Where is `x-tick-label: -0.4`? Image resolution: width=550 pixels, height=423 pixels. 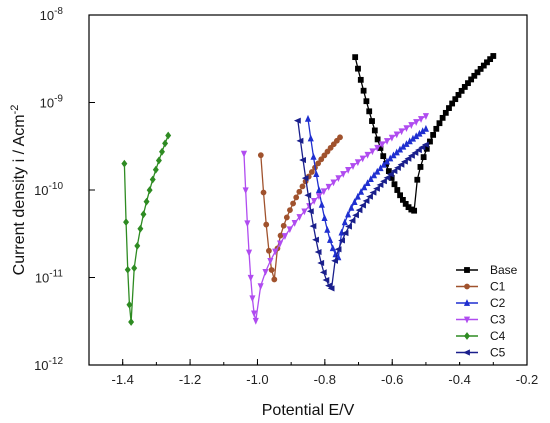 x-tick-label: -0.4 is located at coordinates (459, 379).